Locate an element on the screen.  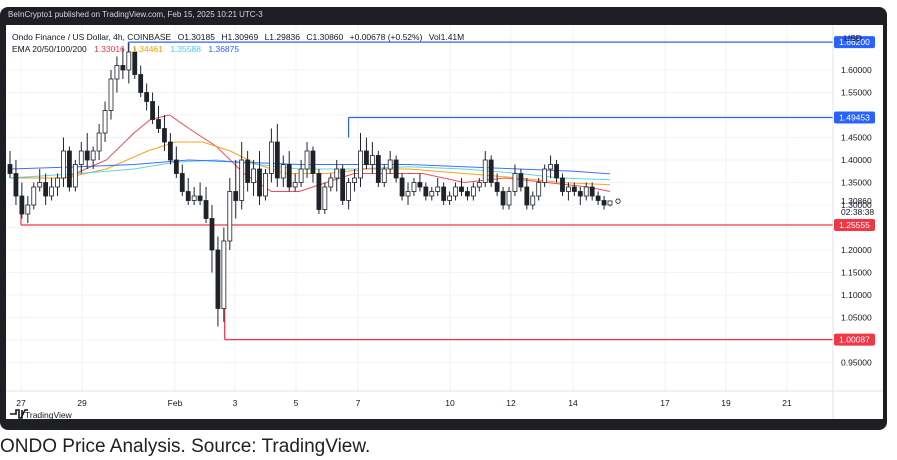
x-tick-label: 3 is located at coordinates (235, 403).